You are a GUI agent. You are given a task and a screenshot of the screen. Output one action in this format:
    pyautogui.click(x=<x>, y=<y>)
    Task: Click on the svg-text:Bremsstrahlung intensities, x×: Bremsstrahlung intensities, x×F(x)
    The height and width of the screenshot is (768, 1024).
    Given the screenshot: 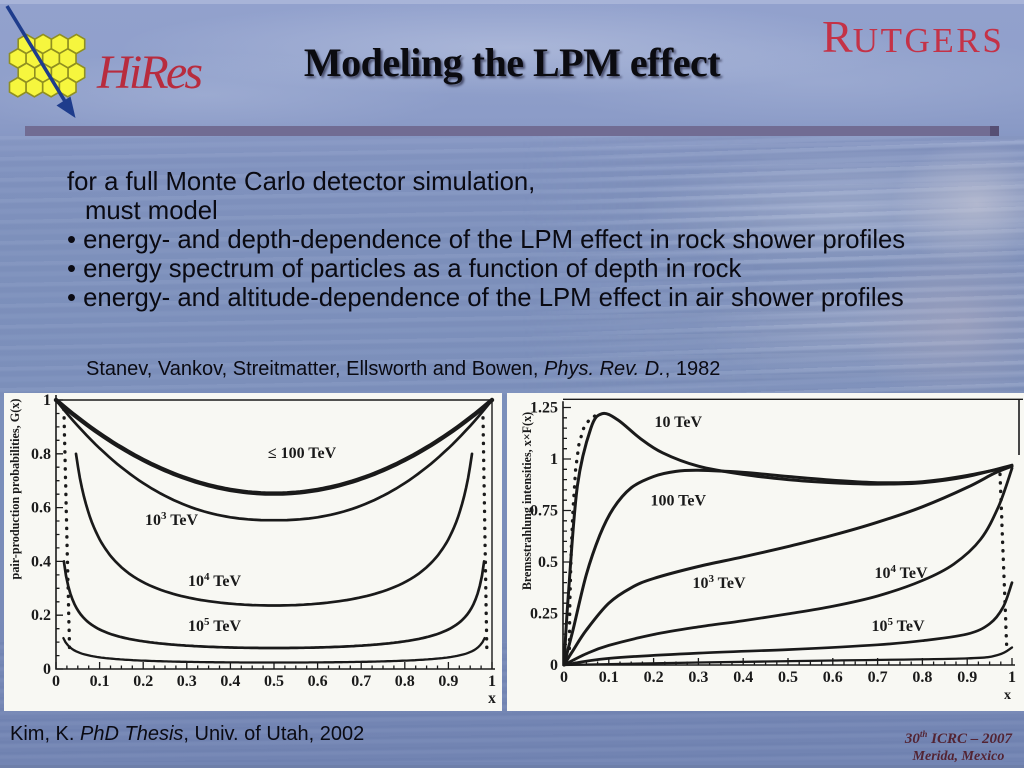 What is the action you would take?
    pyautogui.click(x=527, y=501)
    